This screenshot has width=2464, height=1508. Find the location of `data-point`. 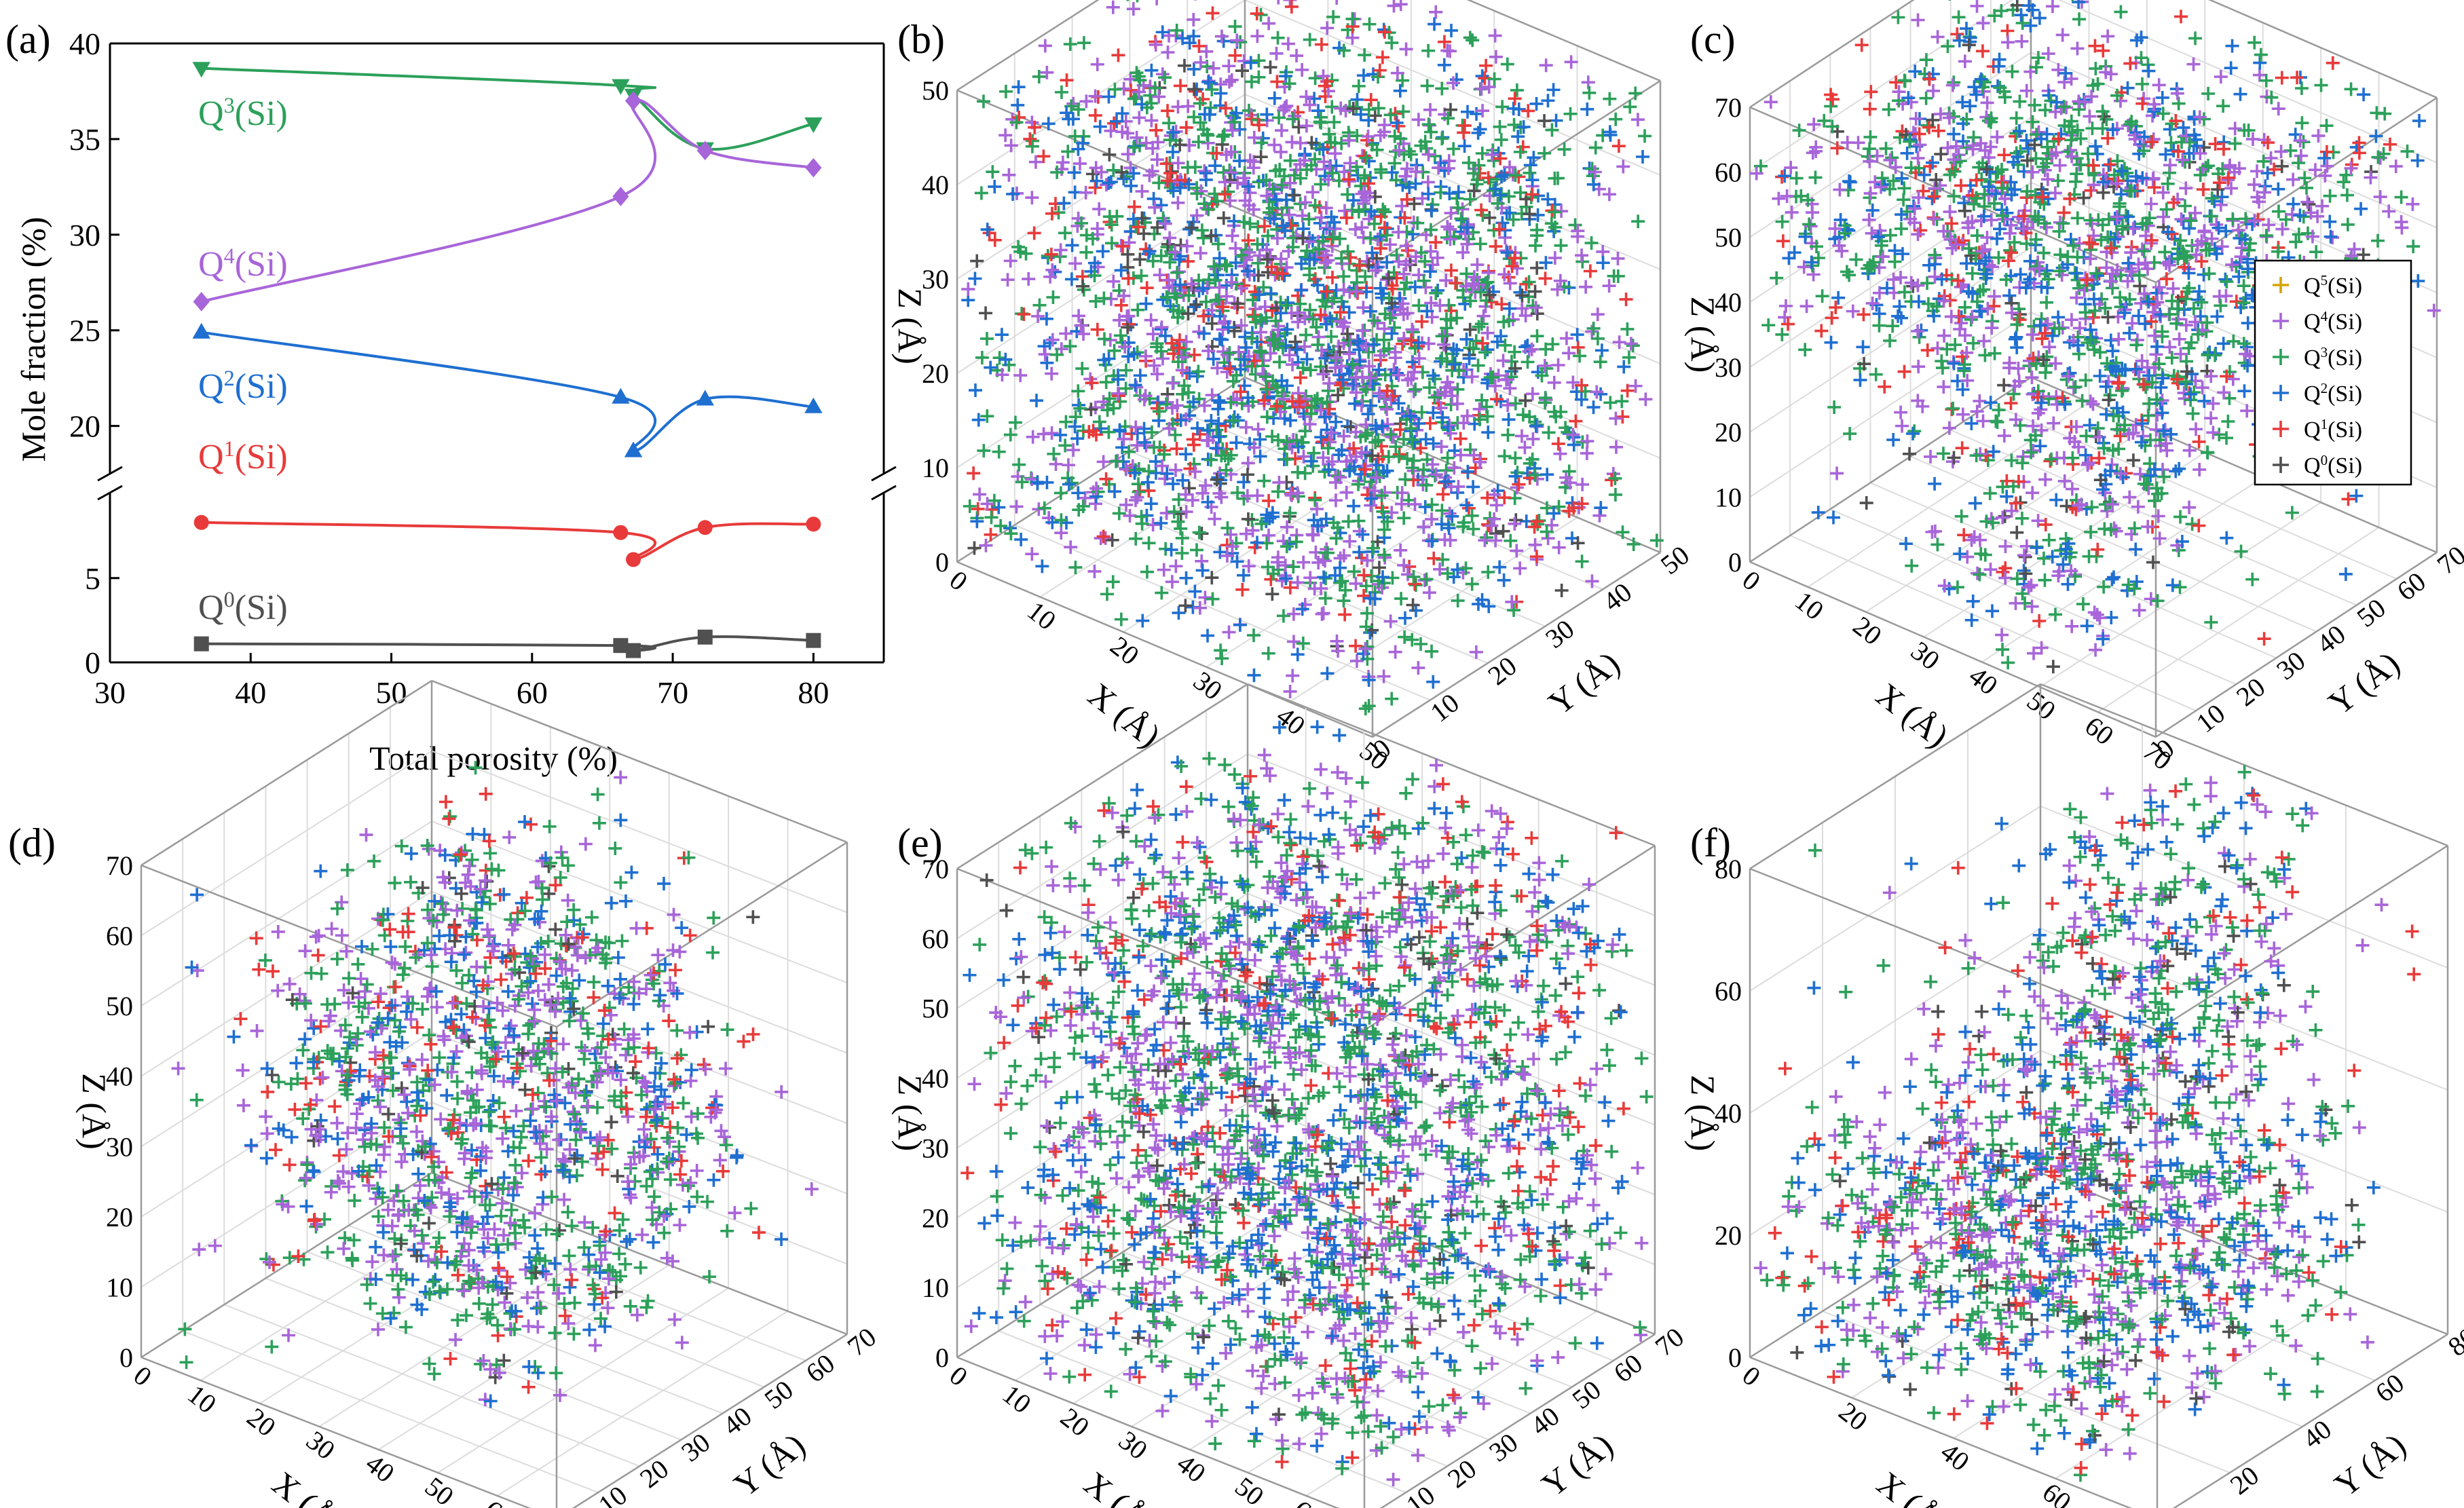

data-point is located at coordinates (634, 650).